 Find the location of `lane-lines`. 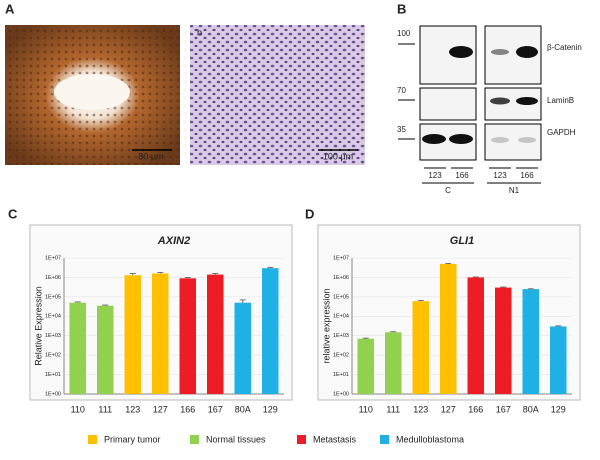

lane-lines is located at coordinates (481, 175).